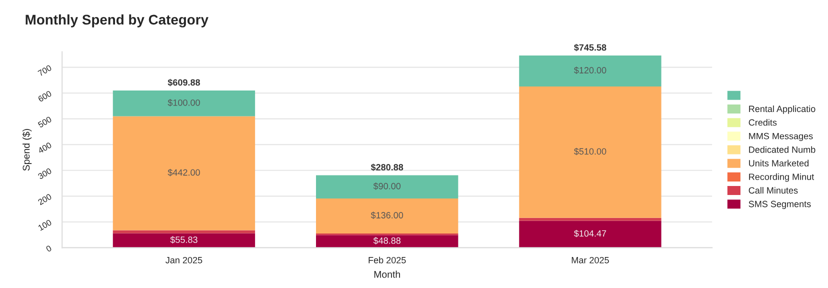 The image size is (828, 288). What do you see at coordinates (45, 70) in the screenshot?
I see `y-tick-label: 700` at bounding box center [45, 70].